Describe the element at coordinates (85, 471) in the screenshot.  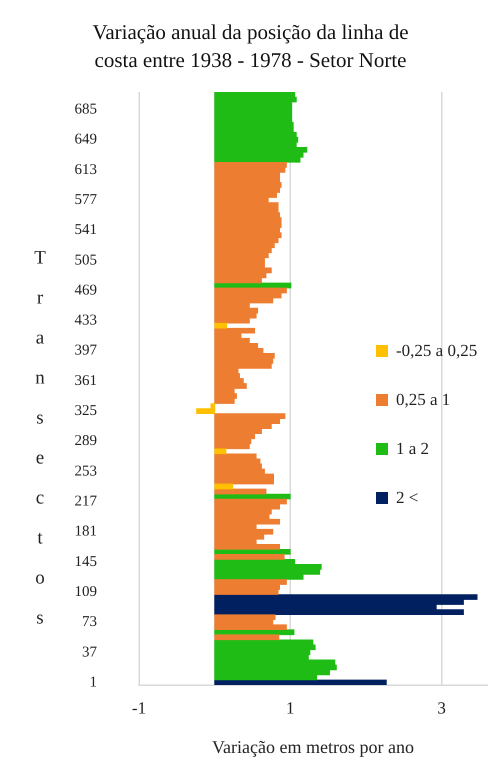
I see `y-tick-label: 253` at that location.